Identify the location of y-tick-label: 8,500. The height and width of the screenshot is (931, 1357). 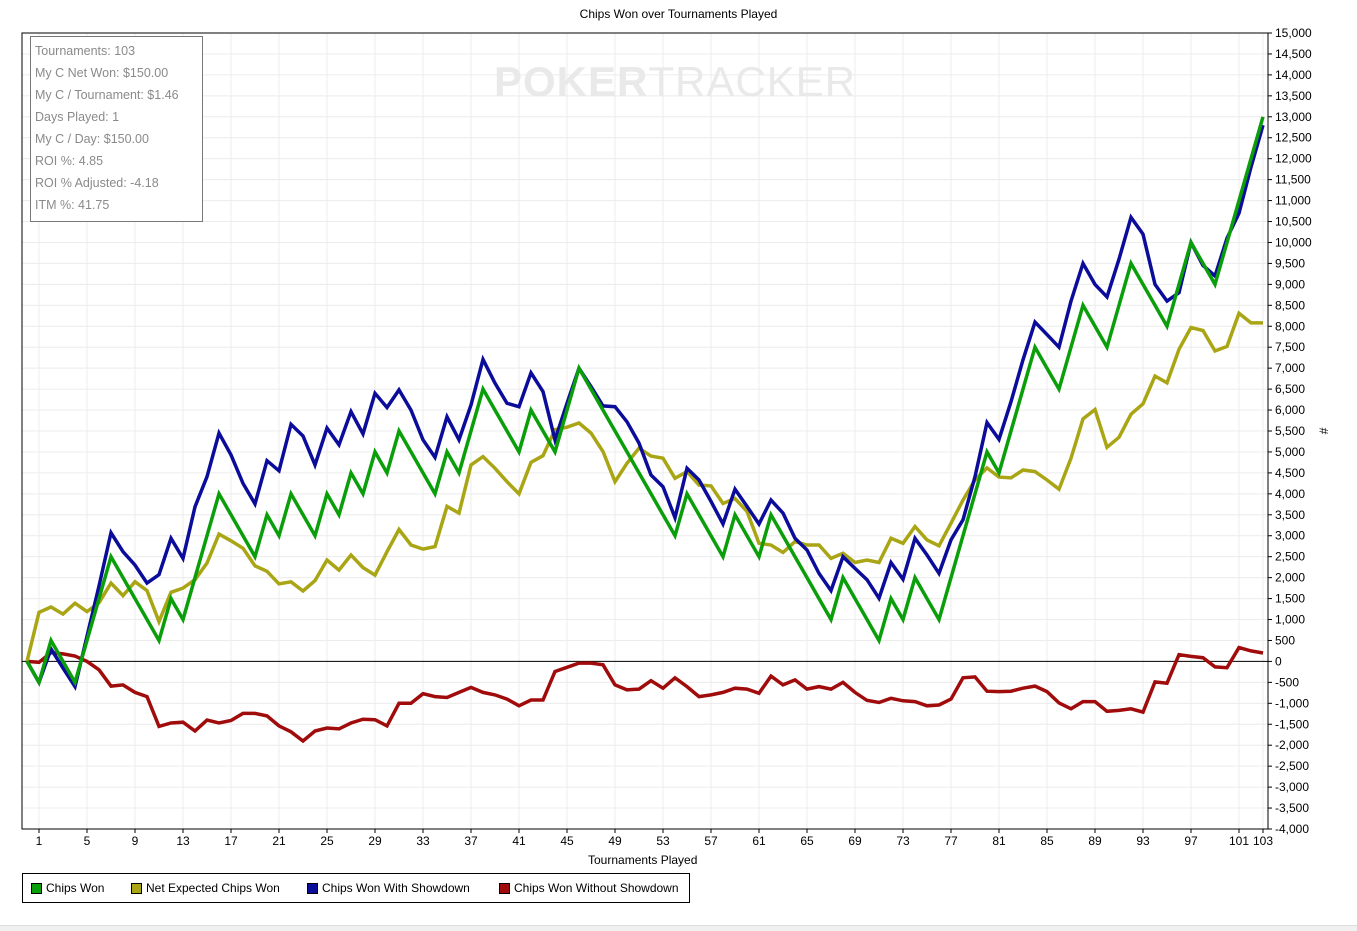
(1290, 305).